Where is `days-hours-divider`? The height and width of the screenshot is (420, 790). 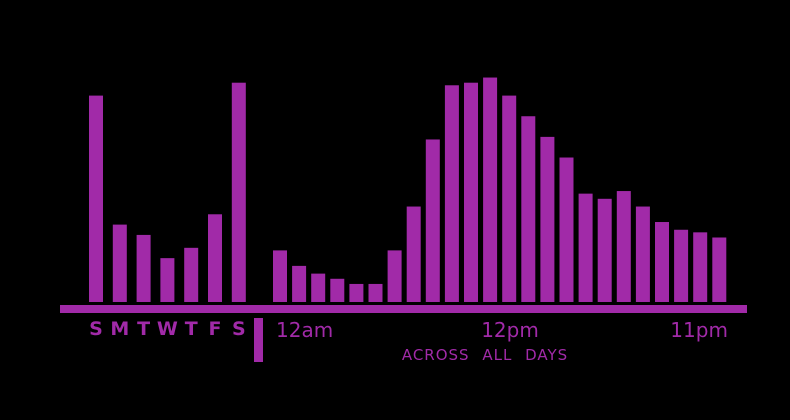
days-hours-divider is located at coordinates (258, 340).